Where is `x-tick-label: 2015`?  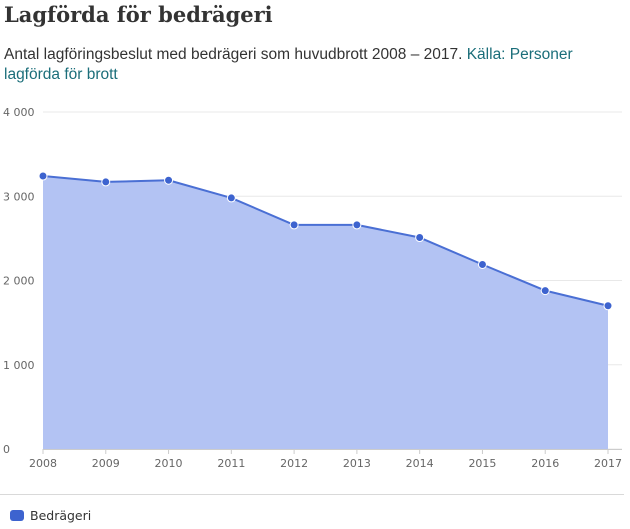 x-tick-label: 2015 is located at coordinates (482, 463).